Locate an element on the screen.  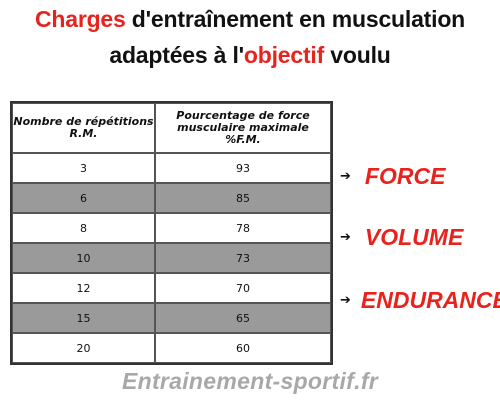
cell-reps: 10 is located at coordinates (83, 258).